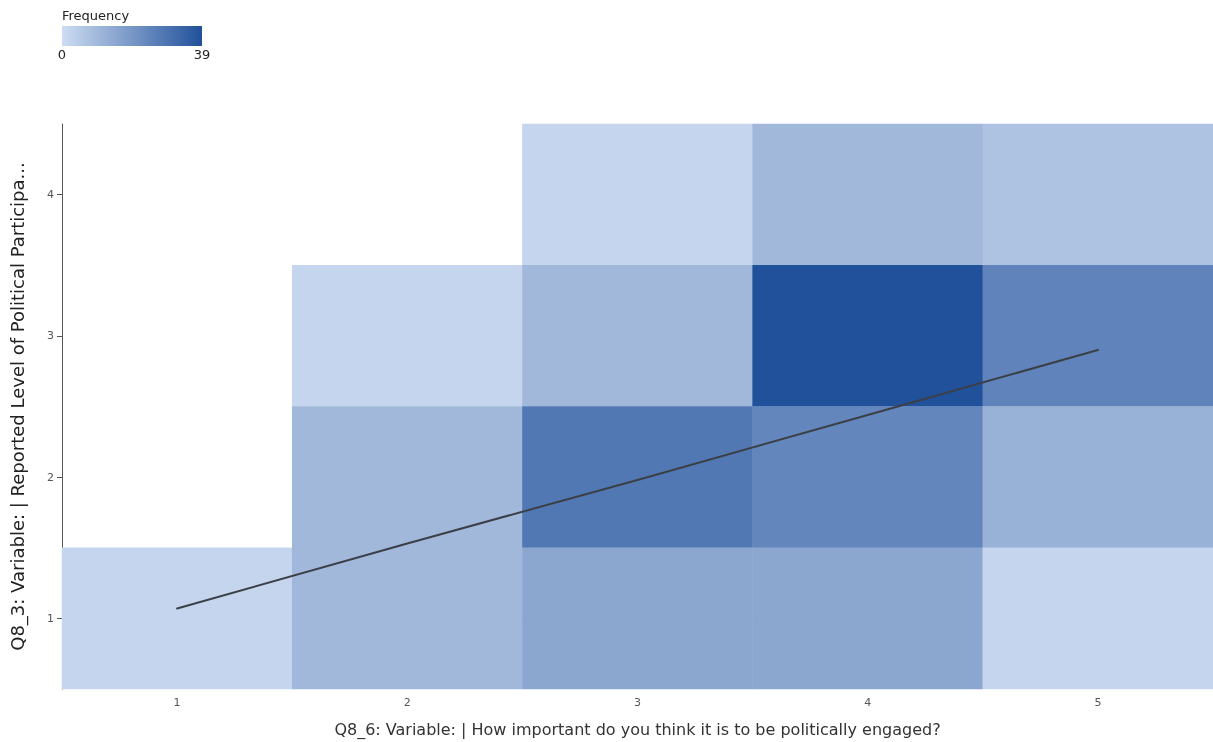  What do you see at coordinates (177, 702) in the screenshot?
I see `x-tick-label: 1` at bounding box center [177, 702].